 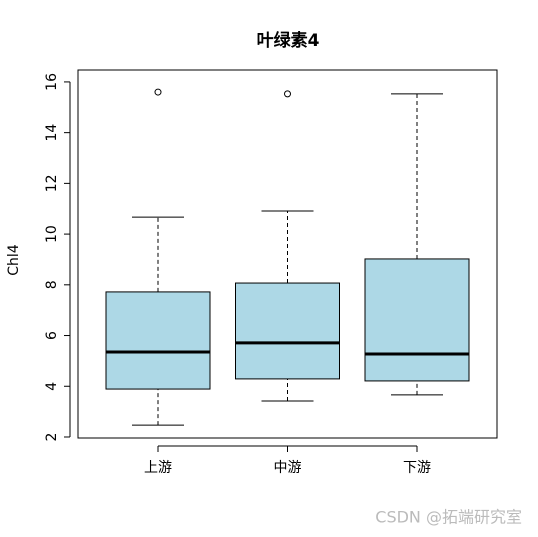 What do you see at coordinates (288, 468) in the screenshot?
I see `x-tick-label: 中游` at bounding box center [288, 468].